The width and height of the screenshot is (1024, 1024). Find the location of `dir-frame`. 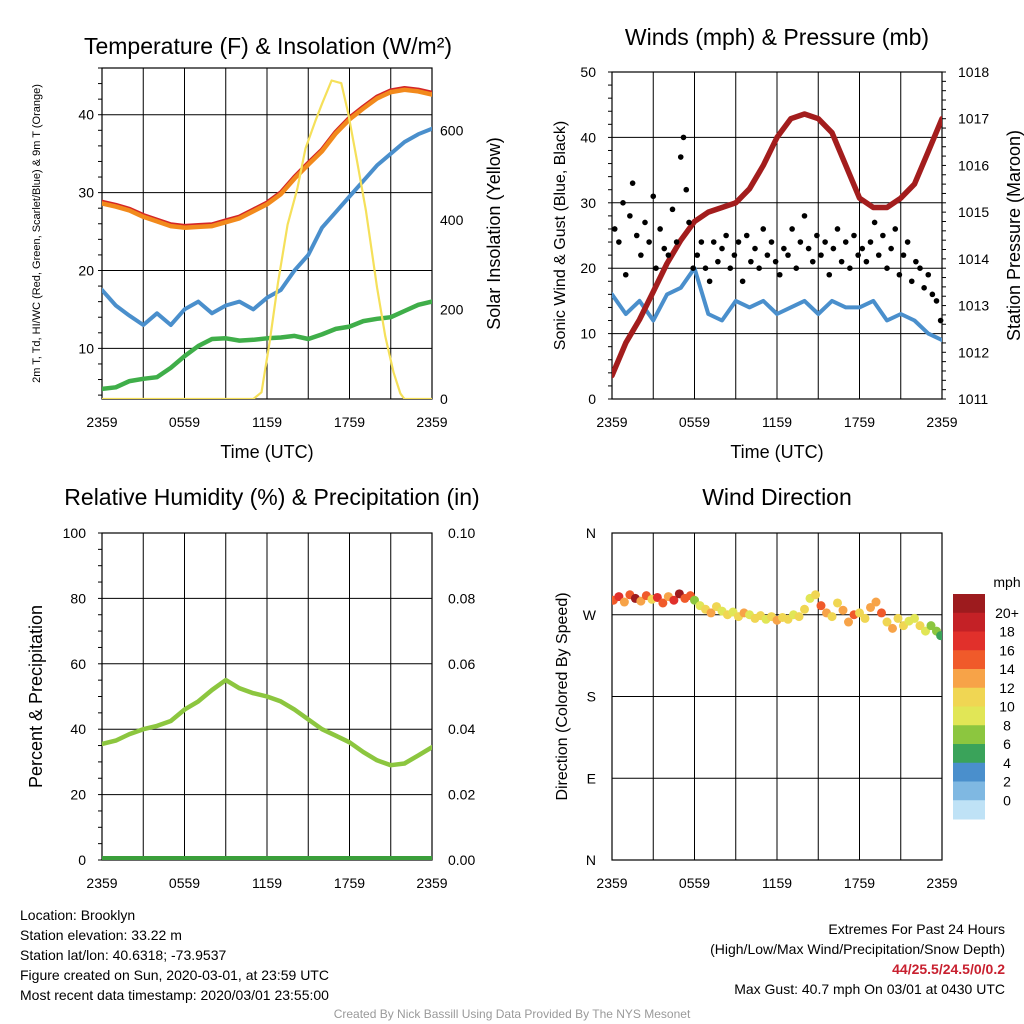

dir-frame is located at coordinates (777, 696).